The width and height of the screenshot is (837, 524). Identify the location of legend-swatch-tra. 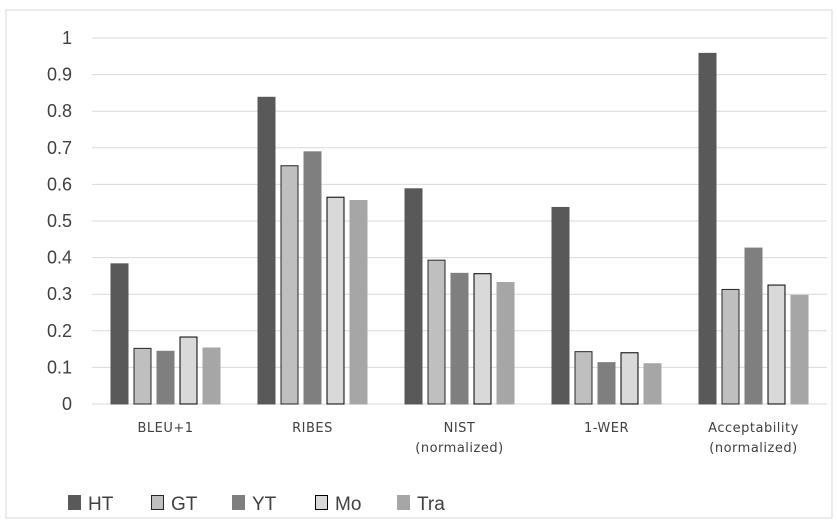
(403, 502).